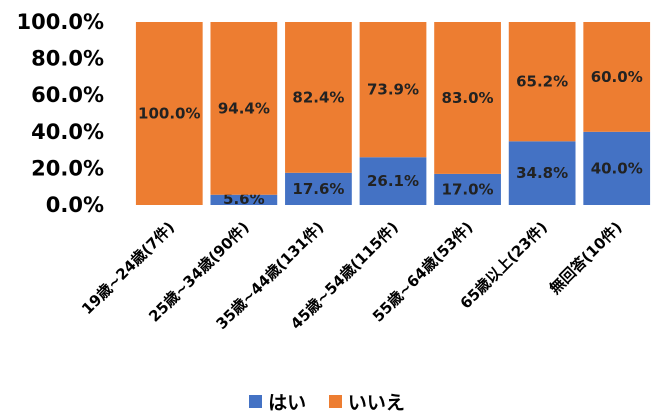  I want to click on y-tick-label: 100.0%, so click(60, 22).